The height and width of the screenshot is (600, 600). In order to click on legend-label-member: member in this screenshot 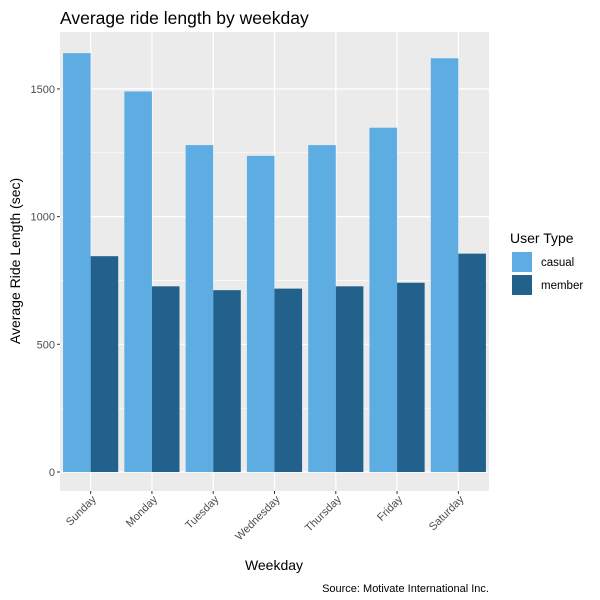, I will do `click(562, 286)`.